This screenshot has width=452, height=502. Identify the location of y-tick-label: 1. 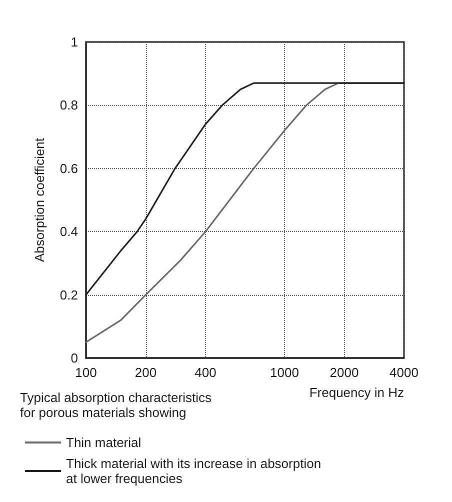
(74, 42).